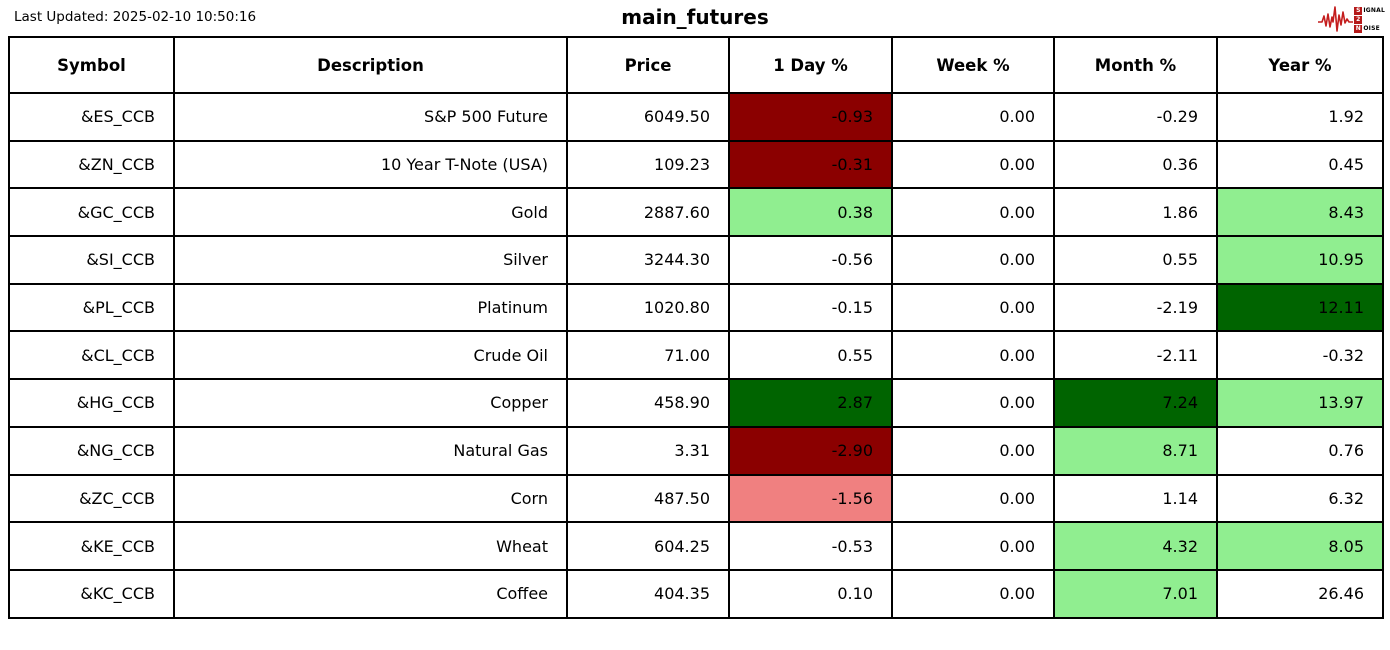 This screenshot has height=650, width=1390. Describe the element at coordinates (1135, 546) in the screenshot. I see `cell-month: 4.32` at that location.